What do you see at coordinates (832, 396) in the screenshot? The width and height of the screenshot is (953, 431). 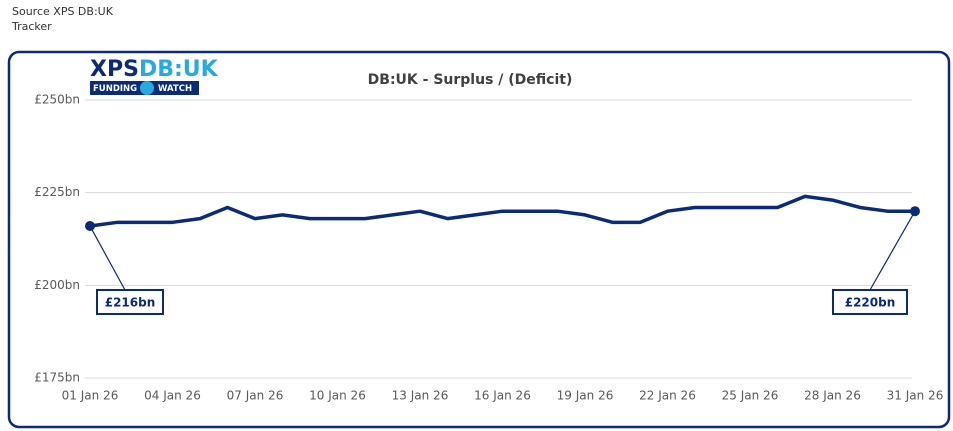 I see `x-tick-label: 28 Jan 26` at bounding box center [832, 396].